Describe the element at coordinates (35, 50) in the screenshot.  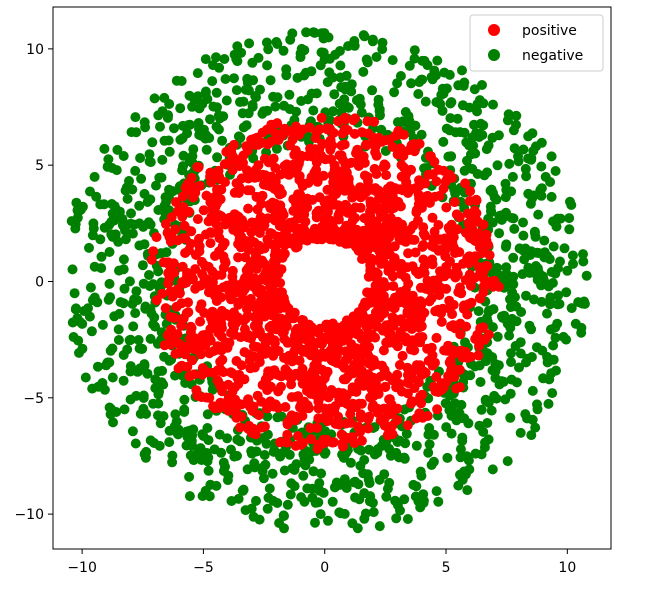
I see `y-tick-label: 10` at that location.